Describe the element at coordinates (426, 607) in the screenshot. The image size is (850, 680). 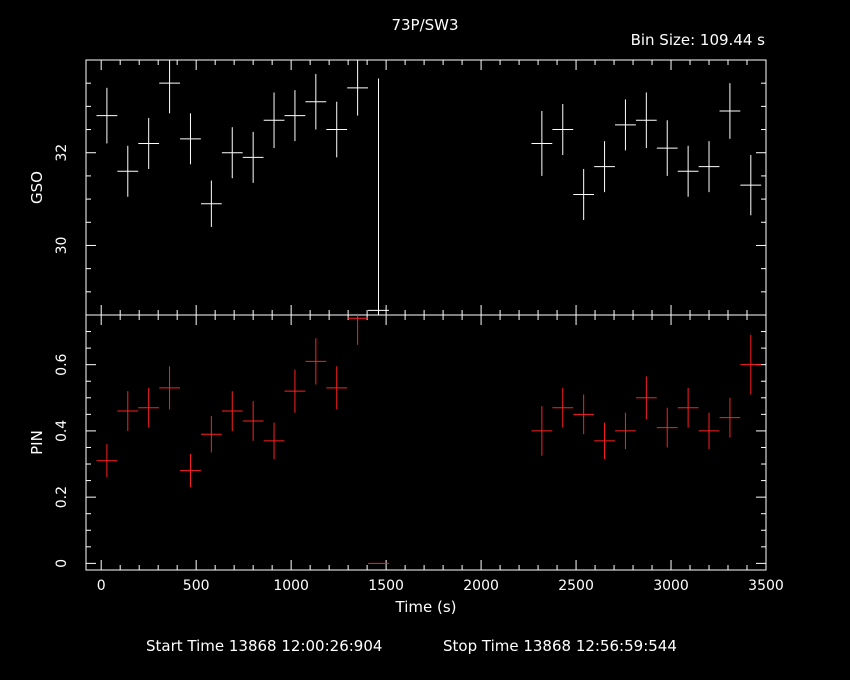
I see `x-axis-label: Time (s)` at that location.